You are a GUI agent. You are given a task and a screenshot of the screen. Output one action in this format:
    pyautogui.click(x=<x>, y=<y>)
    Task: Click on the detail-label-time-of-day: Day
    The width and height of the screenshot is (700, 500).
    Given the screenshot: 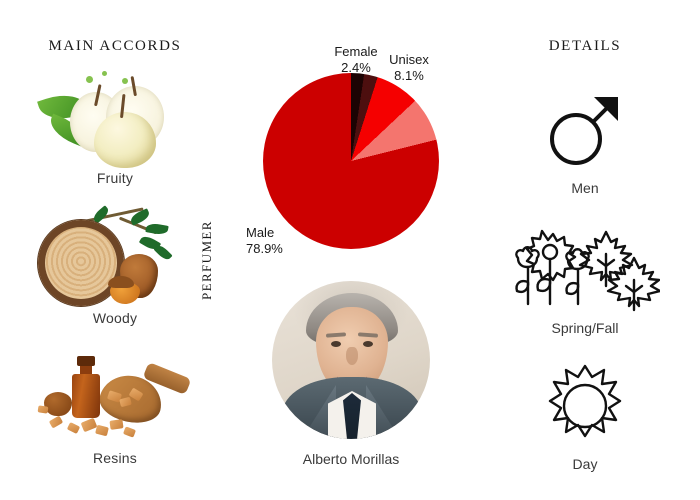 What is the action you would take?
    pyautogui.click(x=585, y=464)
    